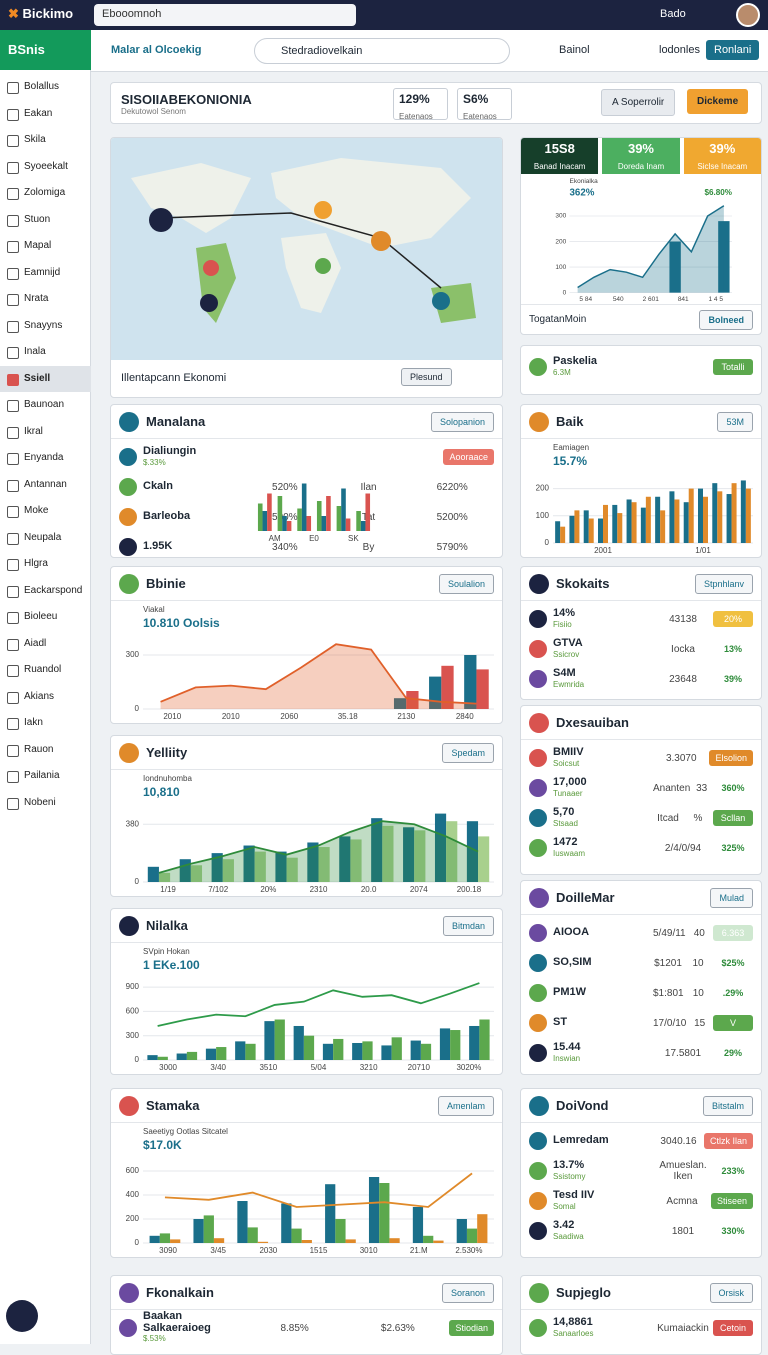 The width and height of the screenshot is (768, 1355). Describe the element at coordinates (45, 564) in the screenshot. I see `nav-item: Hlgra` at that location.